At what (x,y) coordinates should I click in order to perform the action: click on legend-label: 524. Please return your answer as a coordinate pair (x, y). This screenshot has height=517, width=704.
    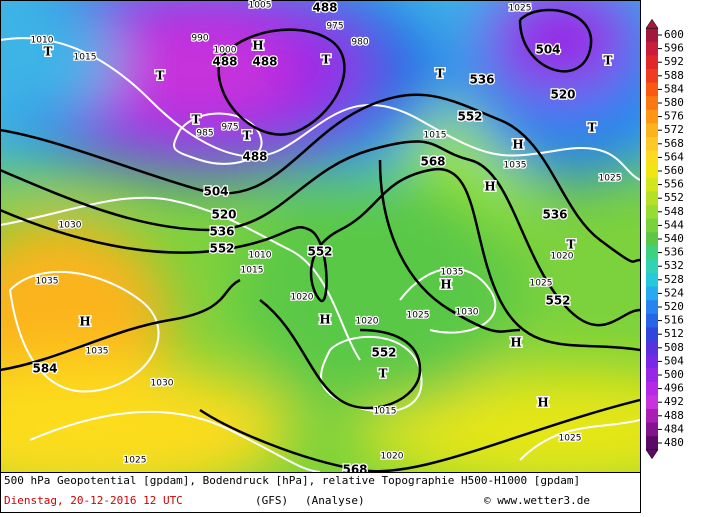
    Looking at the image, I should click on (674, 292).